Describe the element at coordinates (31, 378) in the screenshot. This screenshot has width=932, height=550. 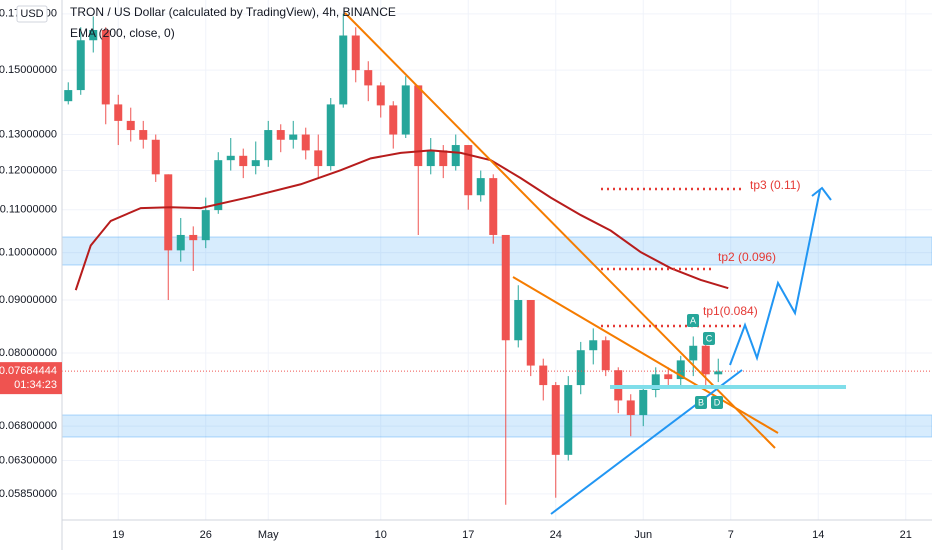
I see `last-price-badge` at that location.